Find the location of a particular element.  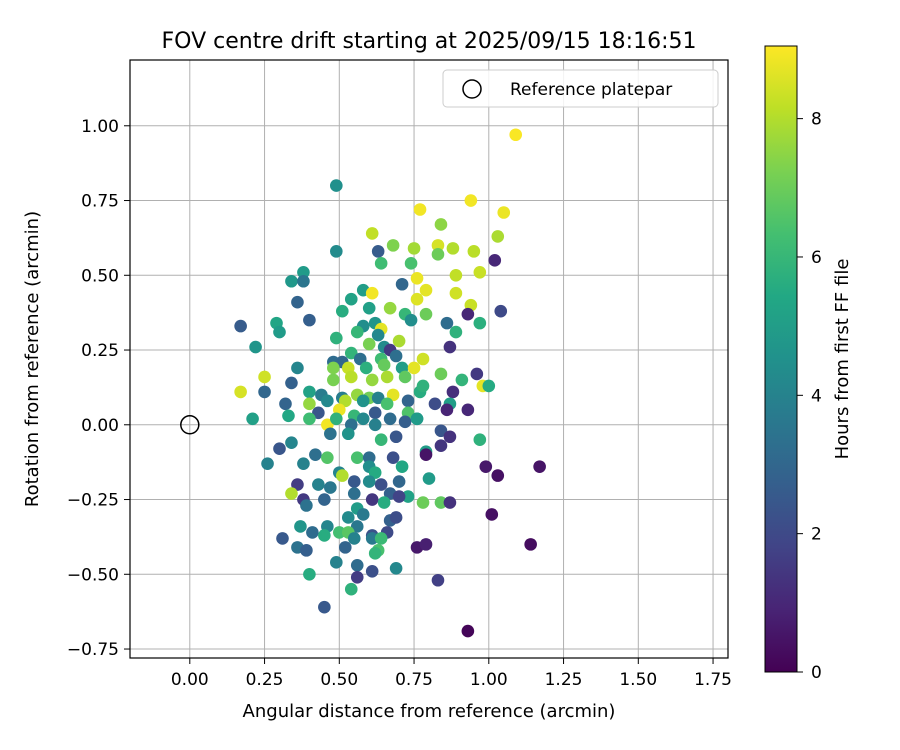

colorbar is located at coordinates (781, 359).